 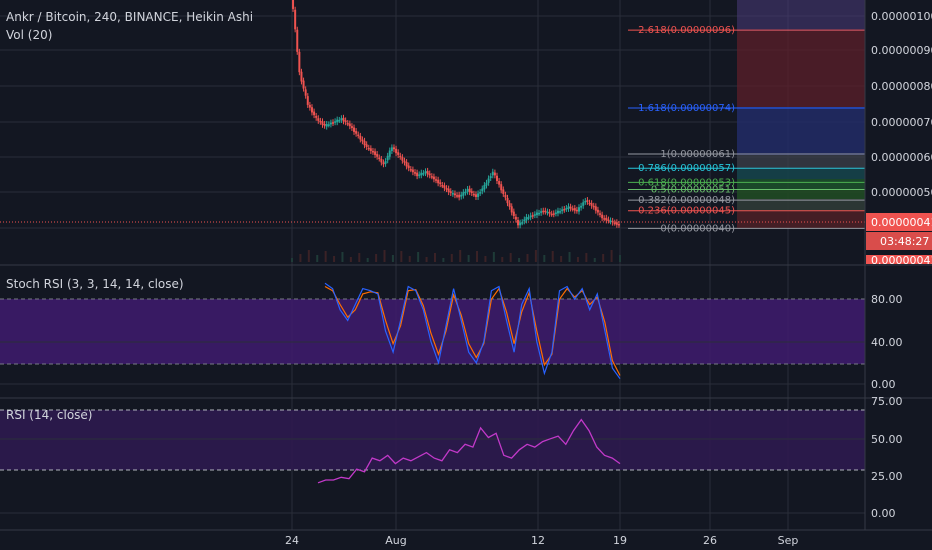 I want to click on rsi-tick: 75.00, so click(x=887, y=401).